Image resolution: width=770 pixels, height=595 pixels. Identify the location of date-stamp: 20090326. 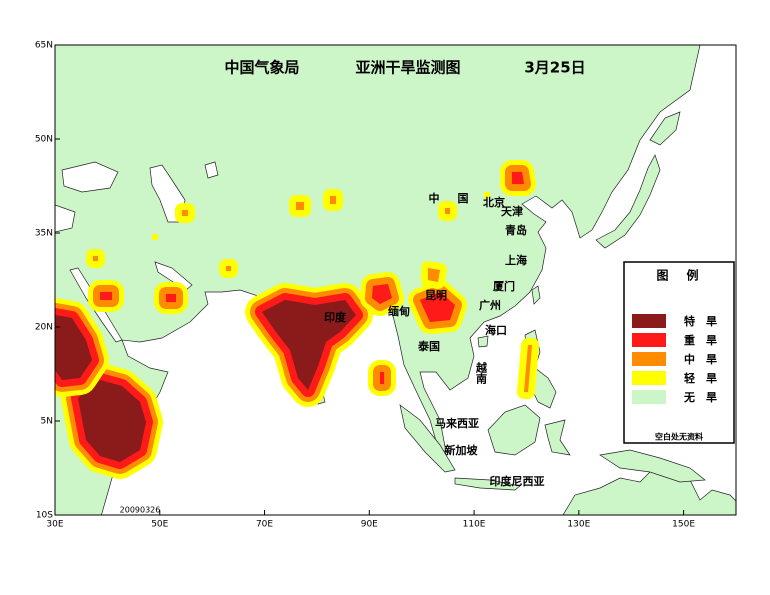
(140, 510).